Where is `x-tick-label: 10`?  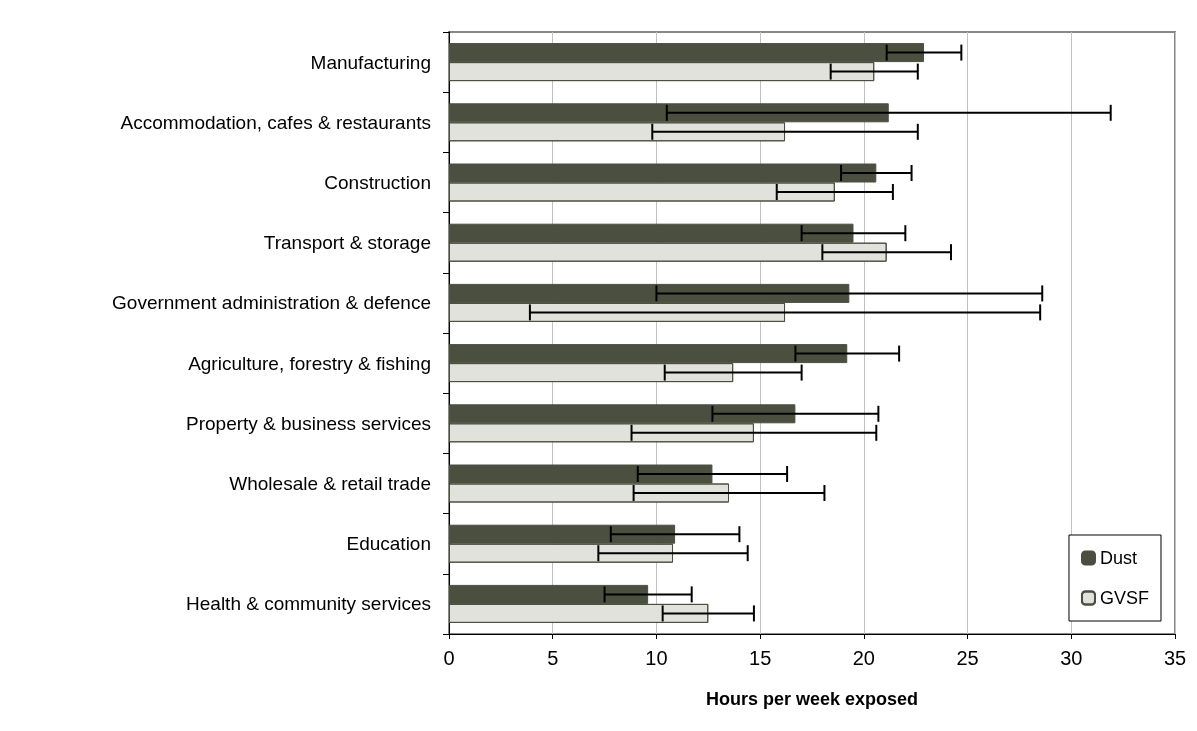
x-tick-label: 10 is located at coordinates (656, 658).